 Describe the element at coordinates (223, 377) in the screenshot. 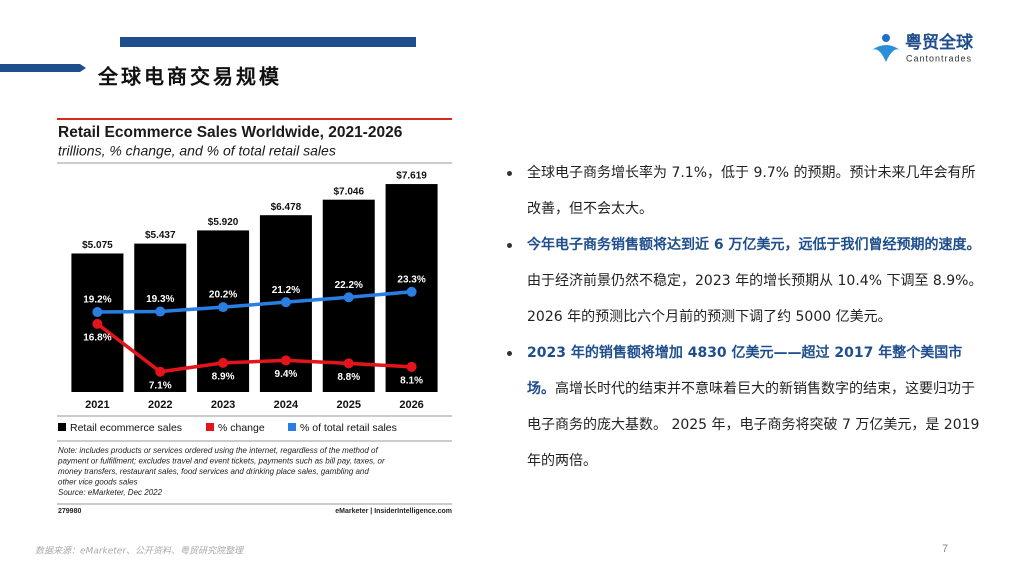

I see `line-label: 8.9%` at that location.